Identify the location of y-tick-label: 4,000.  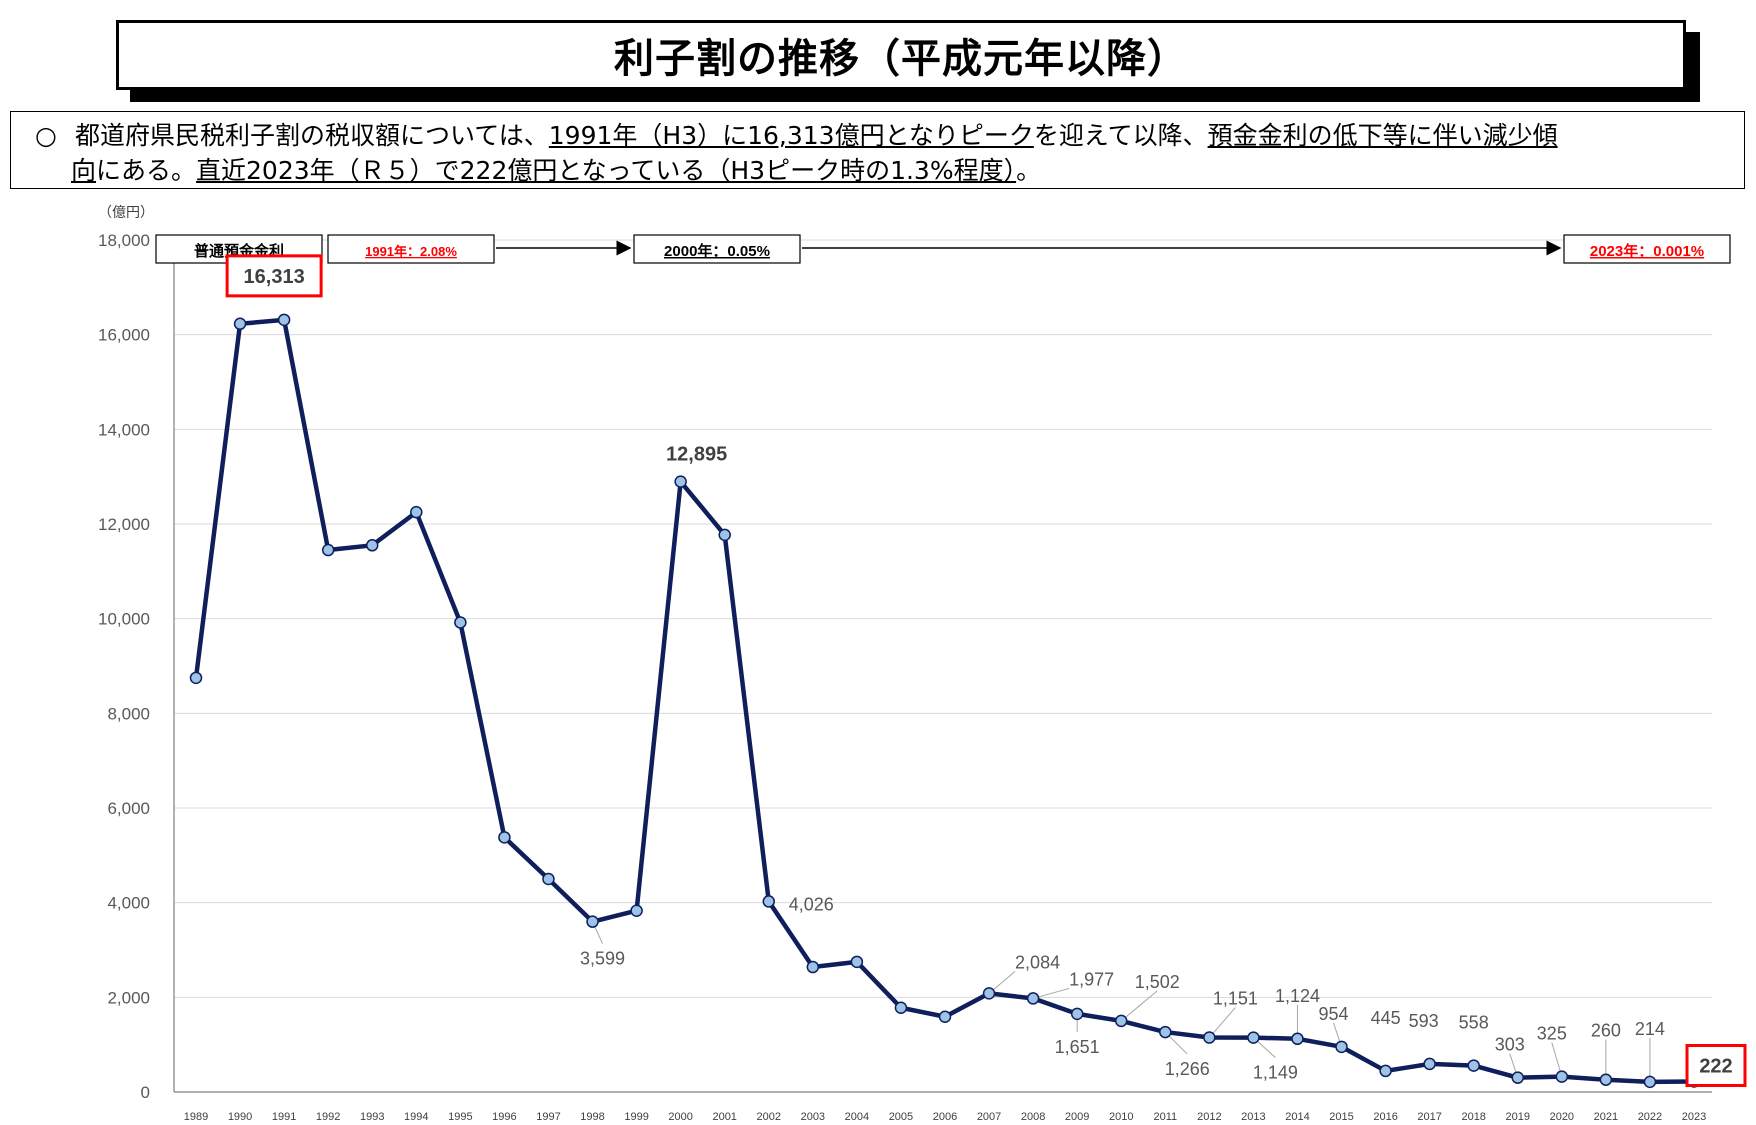
(128, 903).